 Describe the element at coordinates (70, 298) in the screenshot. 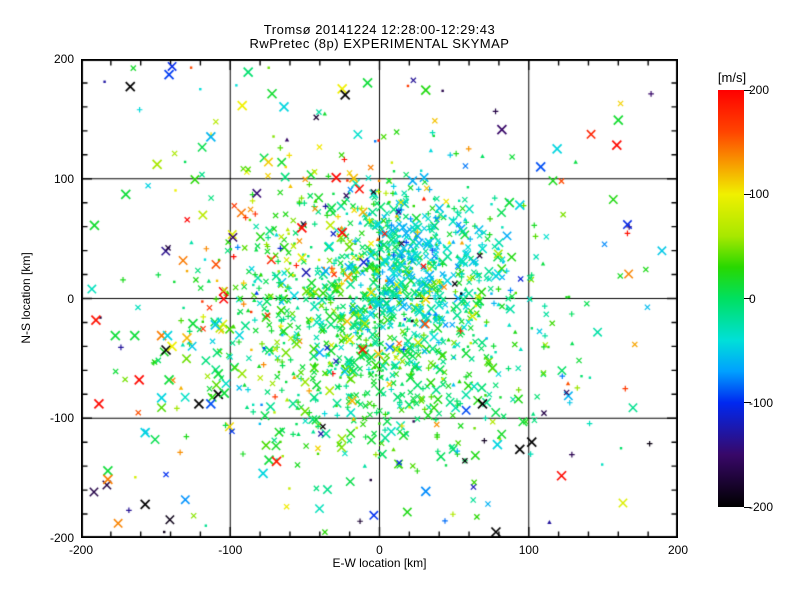

I see `y-tick-label: 0` at that location.